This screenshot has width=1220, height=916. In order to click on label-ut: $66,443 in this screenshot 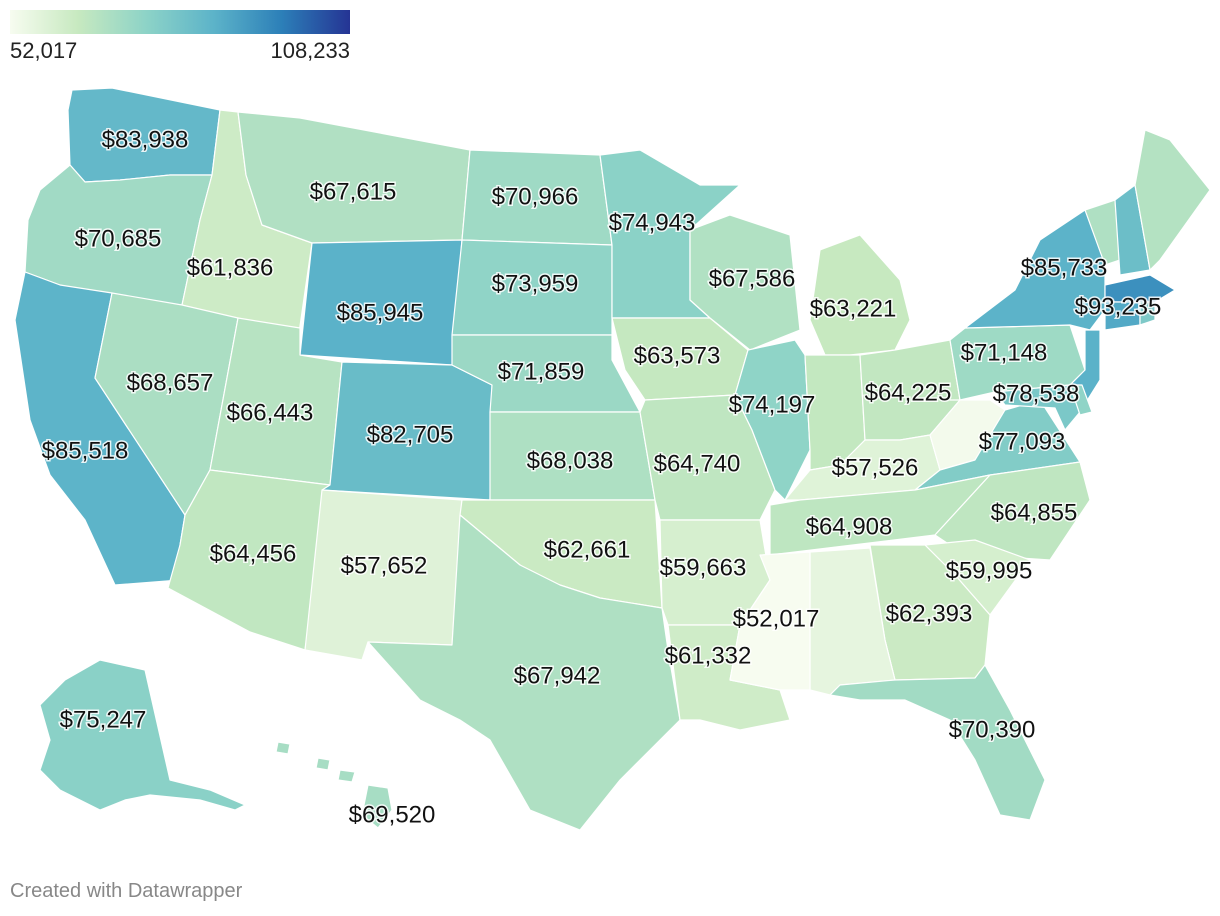, I will do `click(270, 412)`.